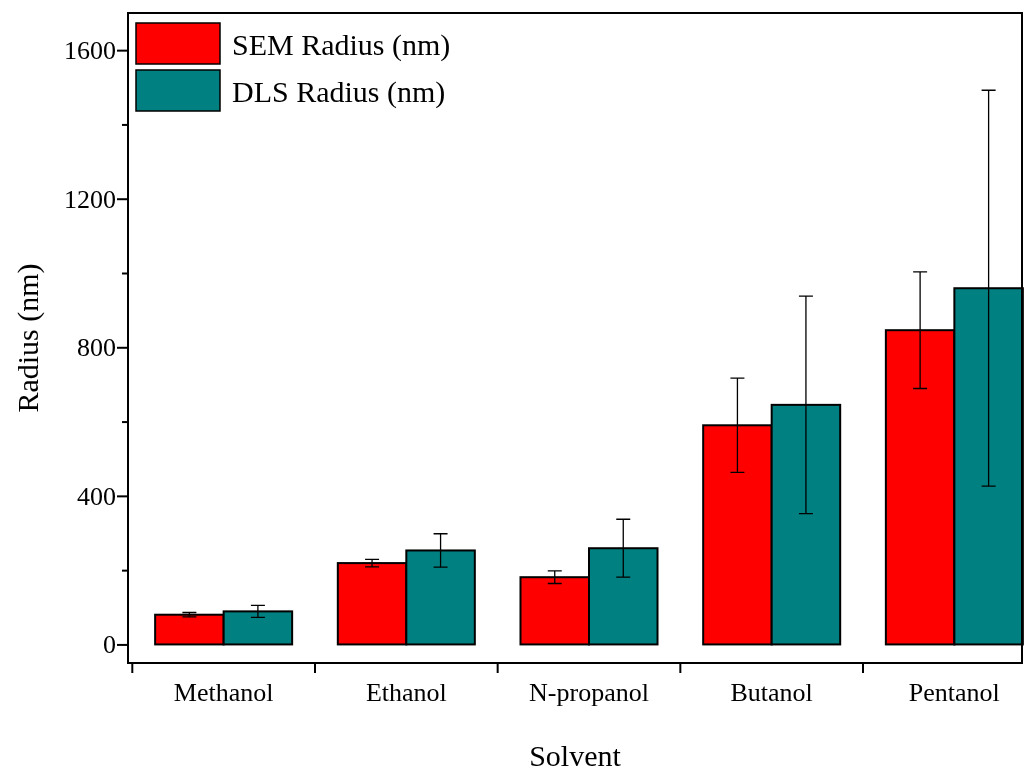 The width and height of the screenshot is (1029, 776). Describe the element at coordinates (28, 338) in the screenshot. I see `y-axis-title: Radius (nm)` at that location.